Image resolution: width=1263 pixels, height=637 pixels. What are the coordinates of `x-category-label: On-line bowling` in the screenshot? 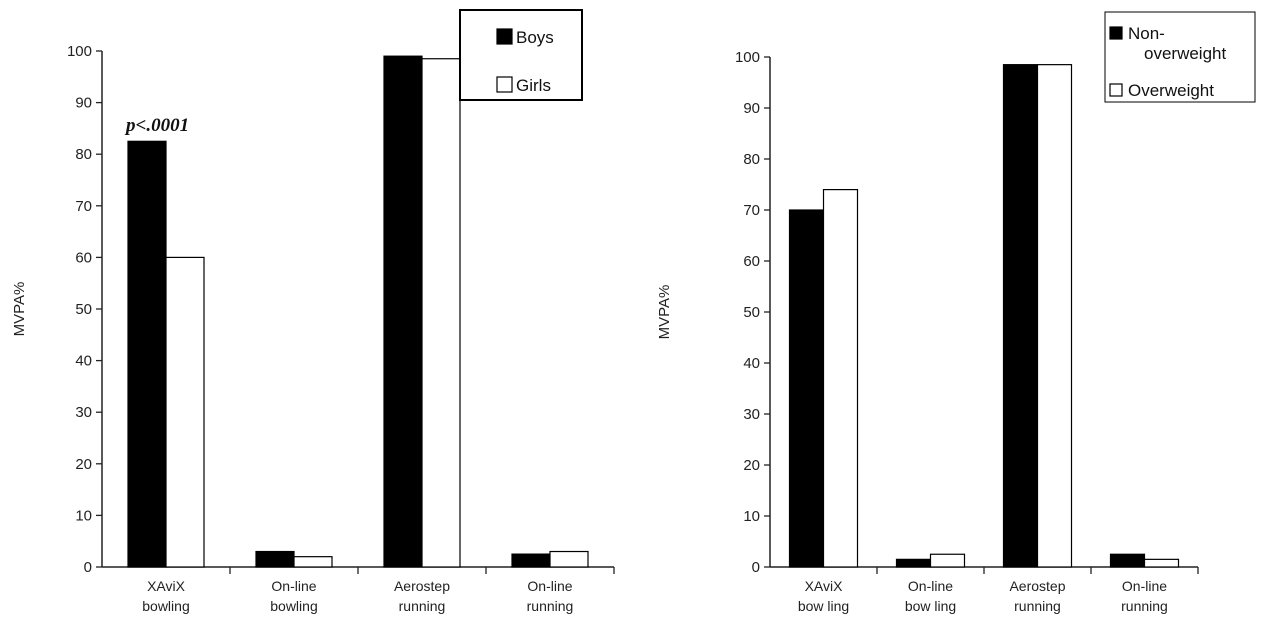 It's located at (293, 596).